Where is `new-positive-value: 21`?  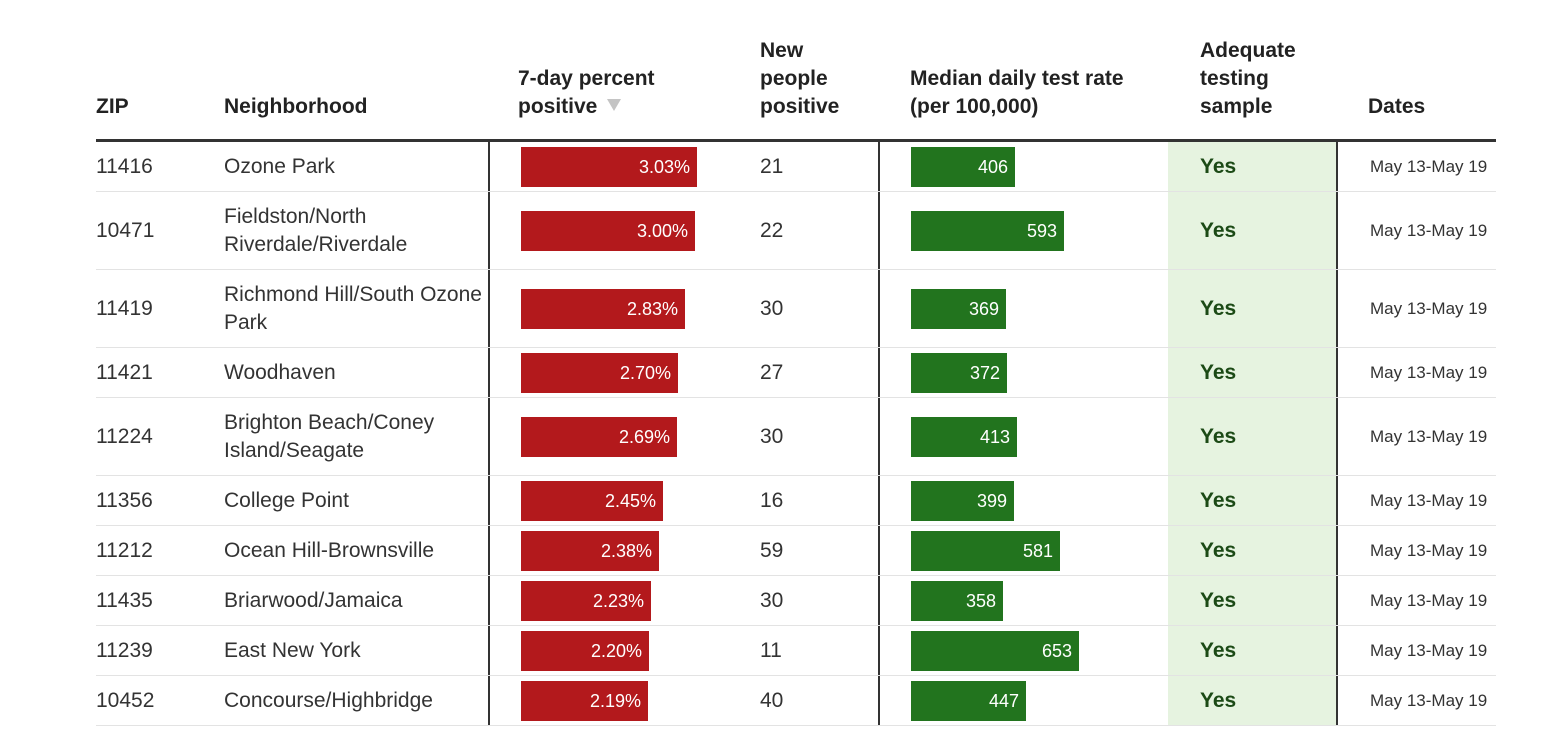 new-positive-value: 21 is located at coordinates (772, 166).